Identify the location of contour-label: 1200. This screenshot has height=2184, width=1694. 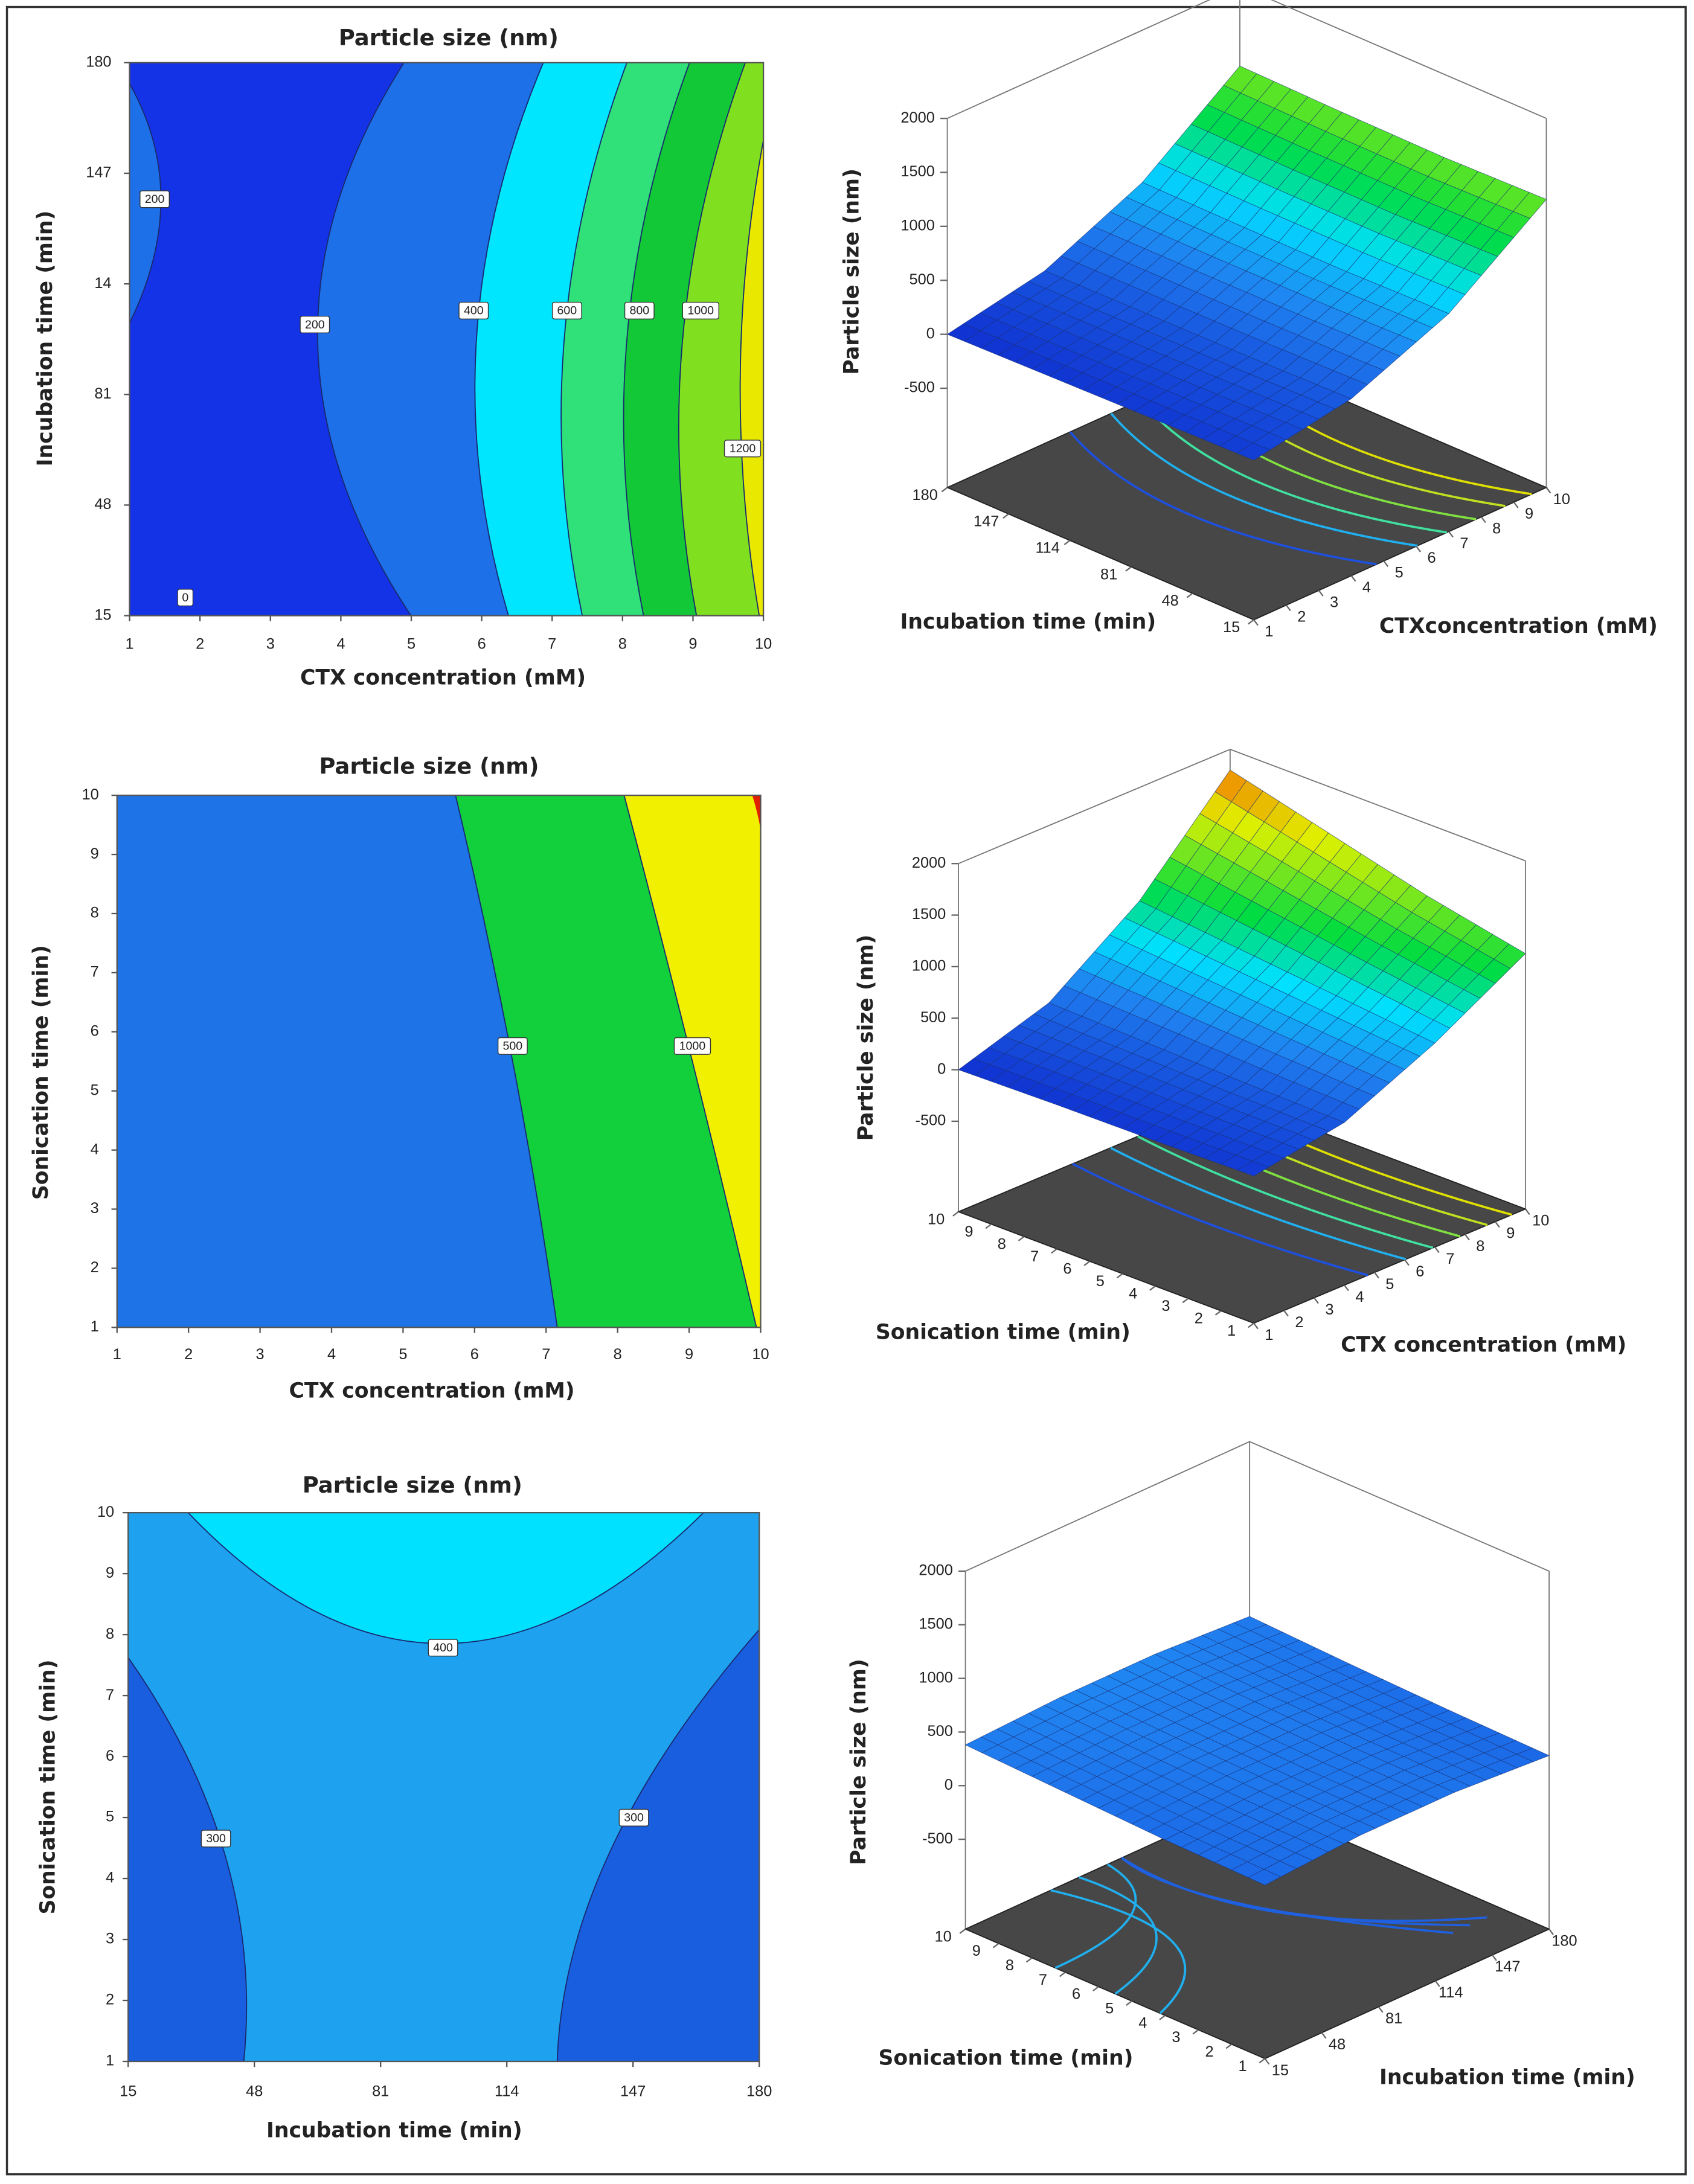
(743, 448).